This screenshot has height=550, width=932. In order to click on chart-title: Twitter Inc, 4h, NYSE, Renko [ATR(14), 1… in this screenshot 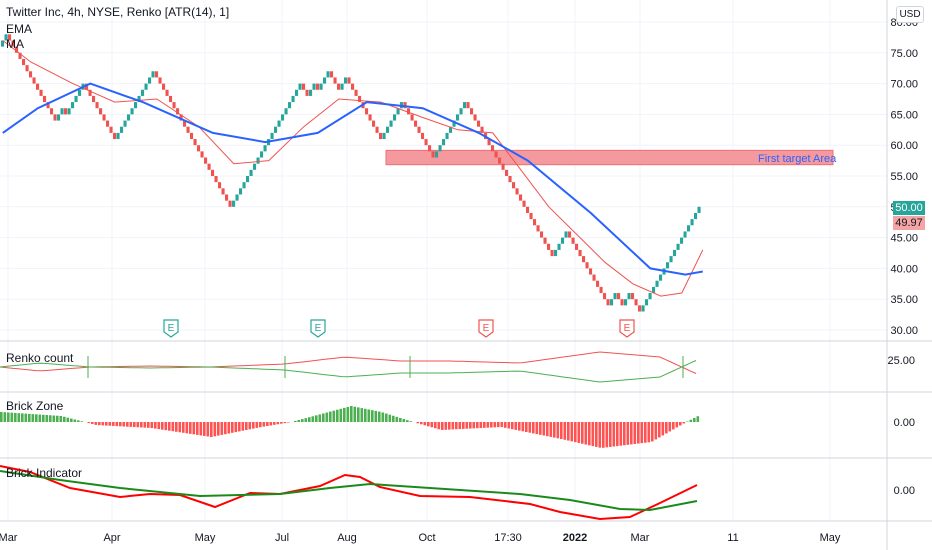, I will do `click(118, 12)`.